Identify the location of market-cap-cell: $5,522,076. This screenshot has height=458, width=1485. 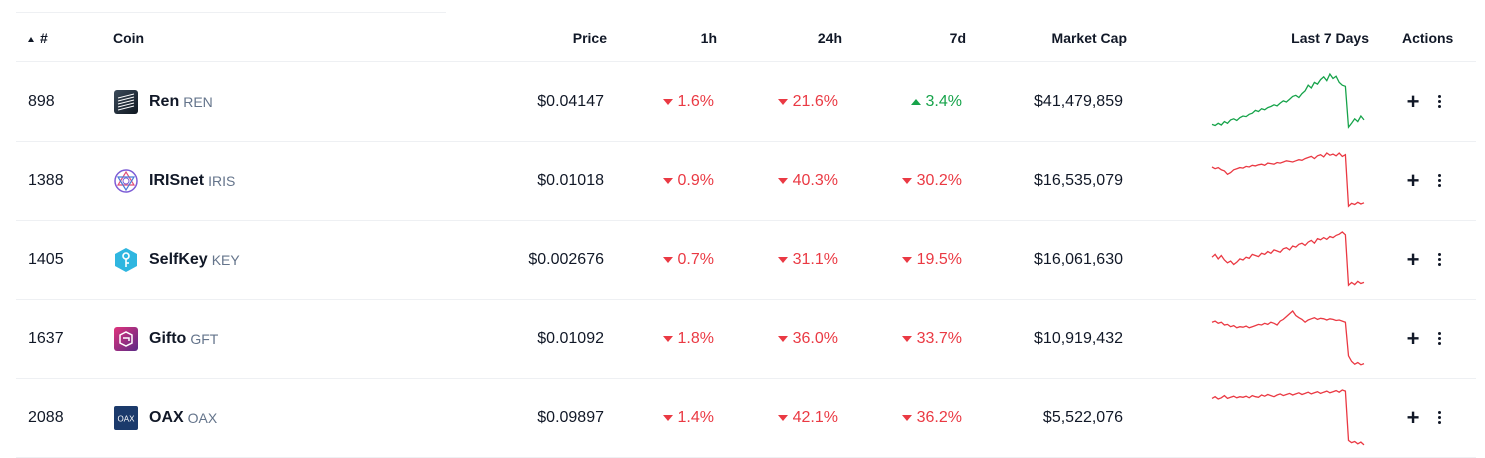
(1082, 417).